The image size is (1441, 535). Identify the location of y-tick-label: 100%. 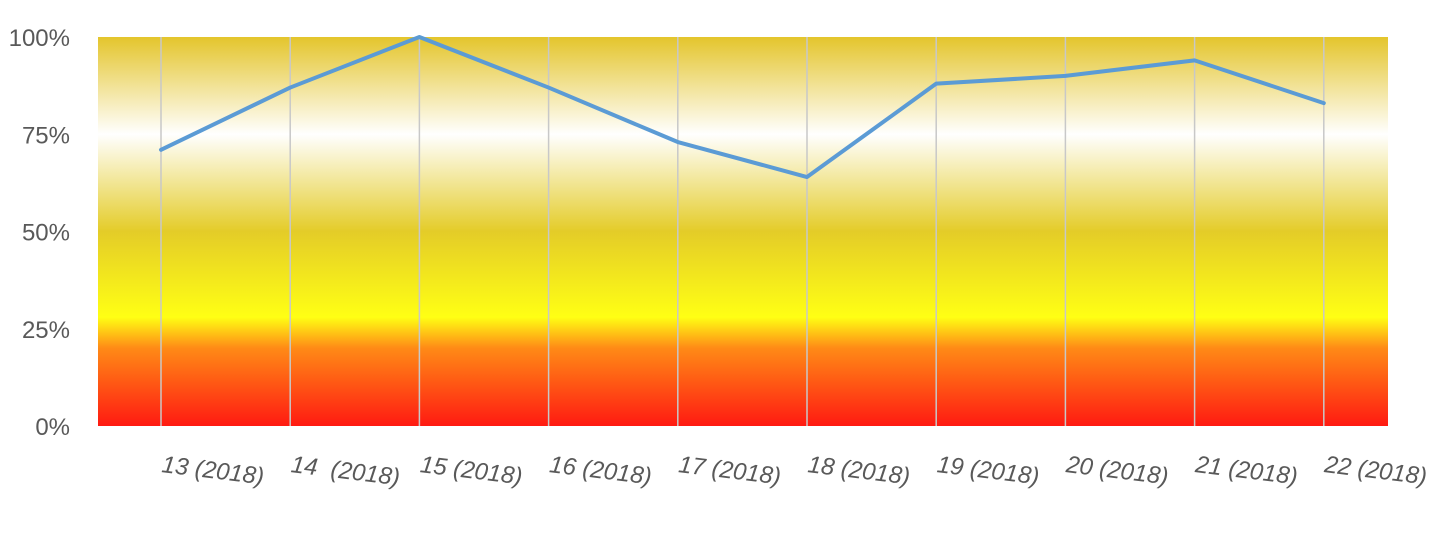
(39, 38).